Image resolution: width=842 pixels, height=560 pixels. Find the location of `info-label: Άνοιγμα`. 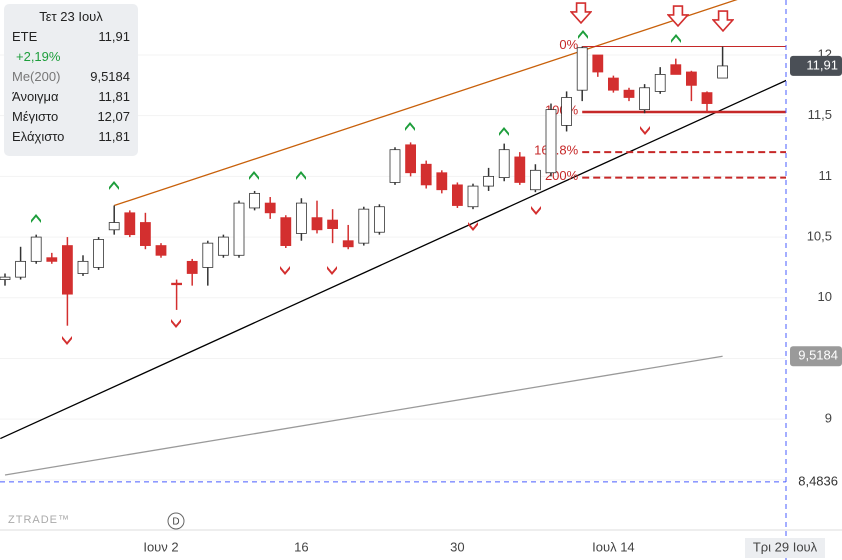

info-label: Άνοιγμα is located at coordinates (35, 96).